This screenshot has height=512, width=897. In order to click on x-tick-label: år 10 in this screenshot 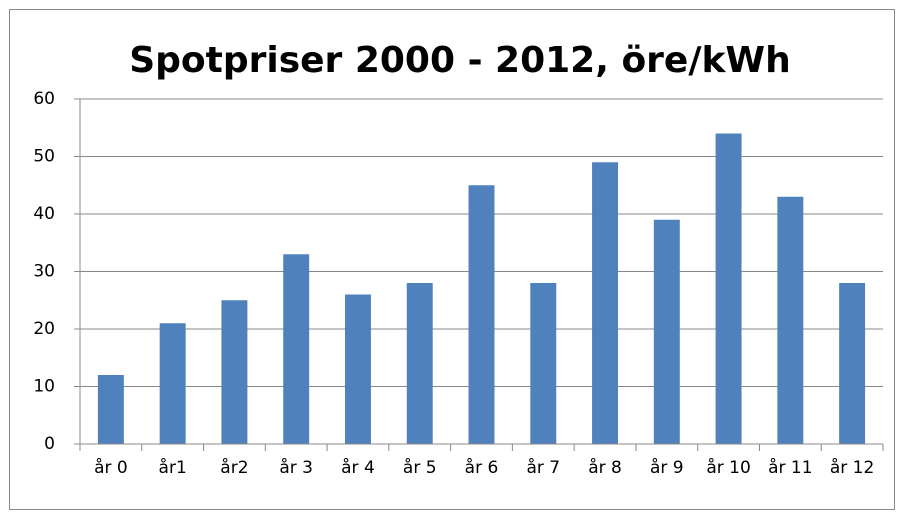, I will do `click(728, 467)`.